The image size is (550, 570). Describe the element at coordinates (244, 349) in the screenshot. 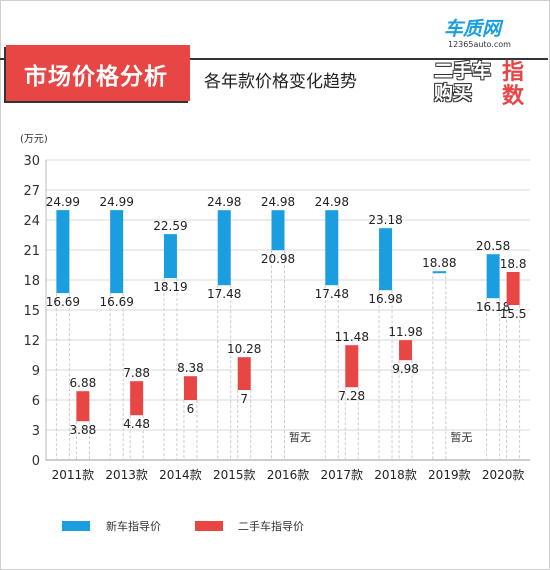

I see `used-price-max-label: 10.28` at that location.